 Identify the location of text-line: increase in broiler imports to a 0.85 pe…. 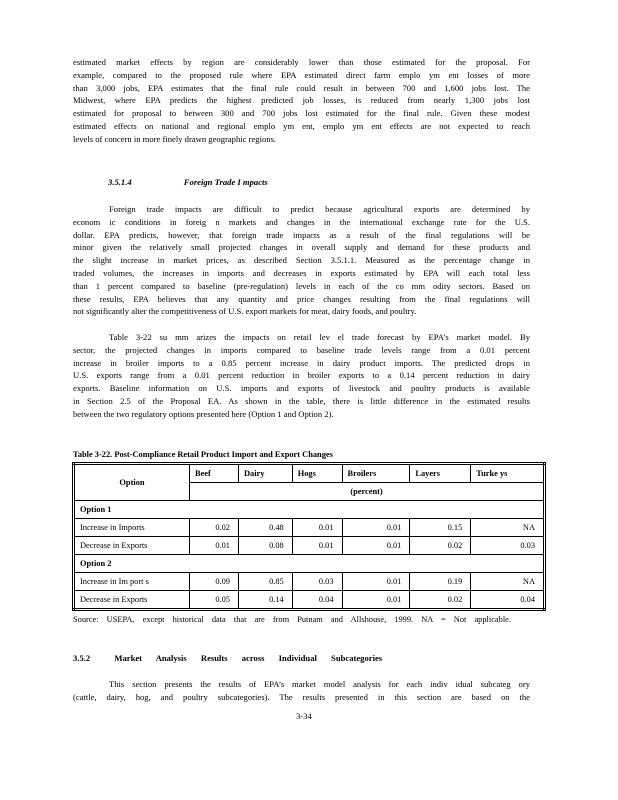
(301, 362).